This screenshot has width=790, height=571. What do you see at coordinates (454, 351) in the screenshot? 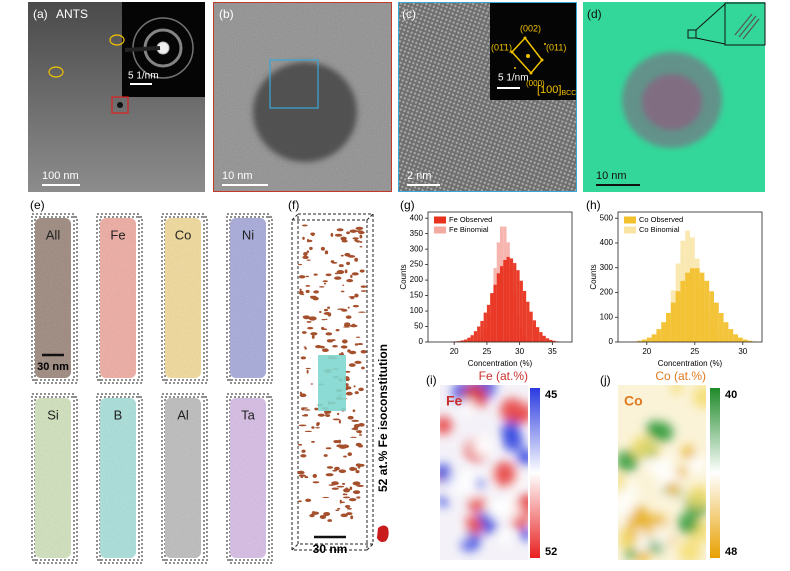
I see `x-tick-label: 20` at bounding box center [454, 351].